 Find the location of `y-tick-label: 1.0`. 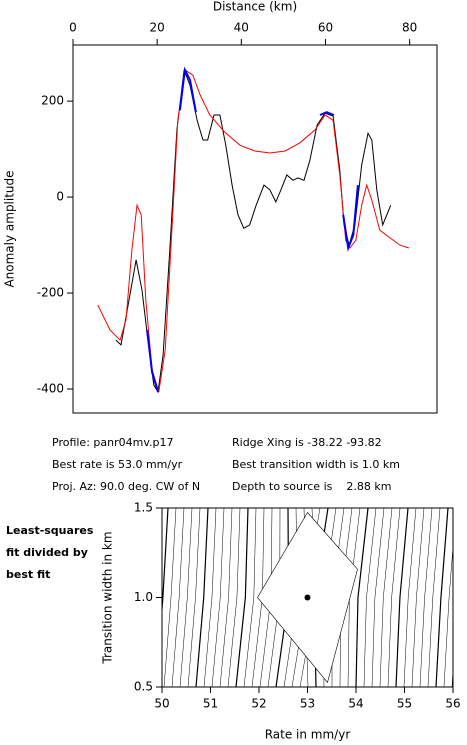

y-tick-label: 1.0 is located at coordinates (143, 597).